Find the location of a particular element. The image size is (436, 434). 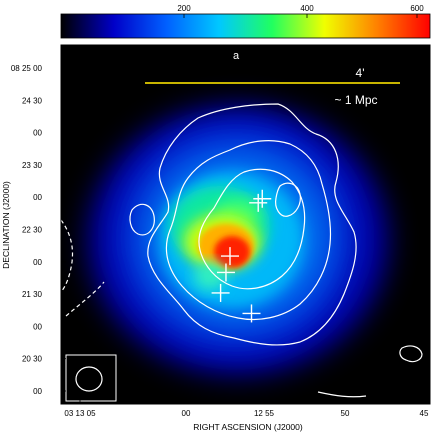

y-tick-label: 23 30 is located at coordinates (32, 165).